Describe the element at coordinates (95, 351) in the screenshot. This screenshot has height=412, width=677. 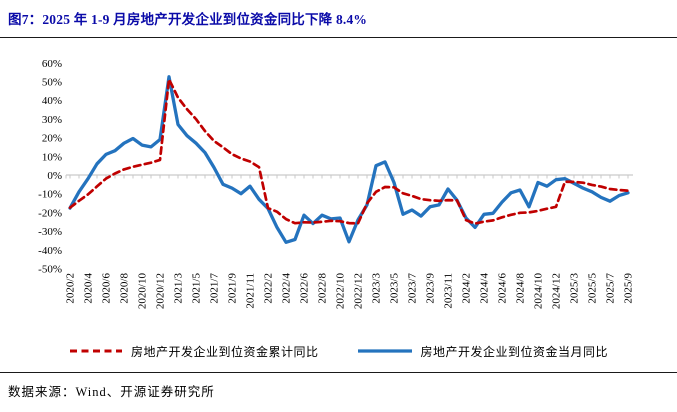
I see `dashed-line-swatch-icon` at that location.